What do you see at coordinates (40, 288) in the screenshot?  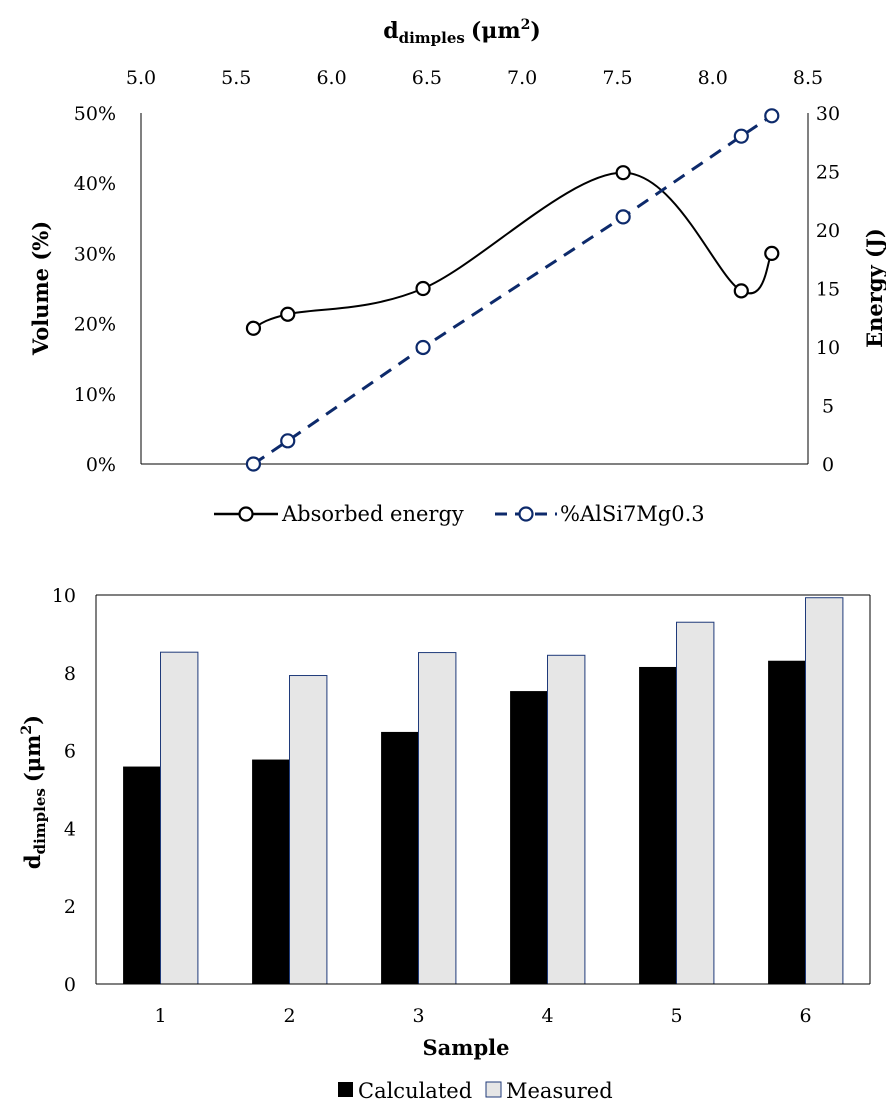 I see `left-y-axis-title: Volume (%)` at bounding box center [40, 288].